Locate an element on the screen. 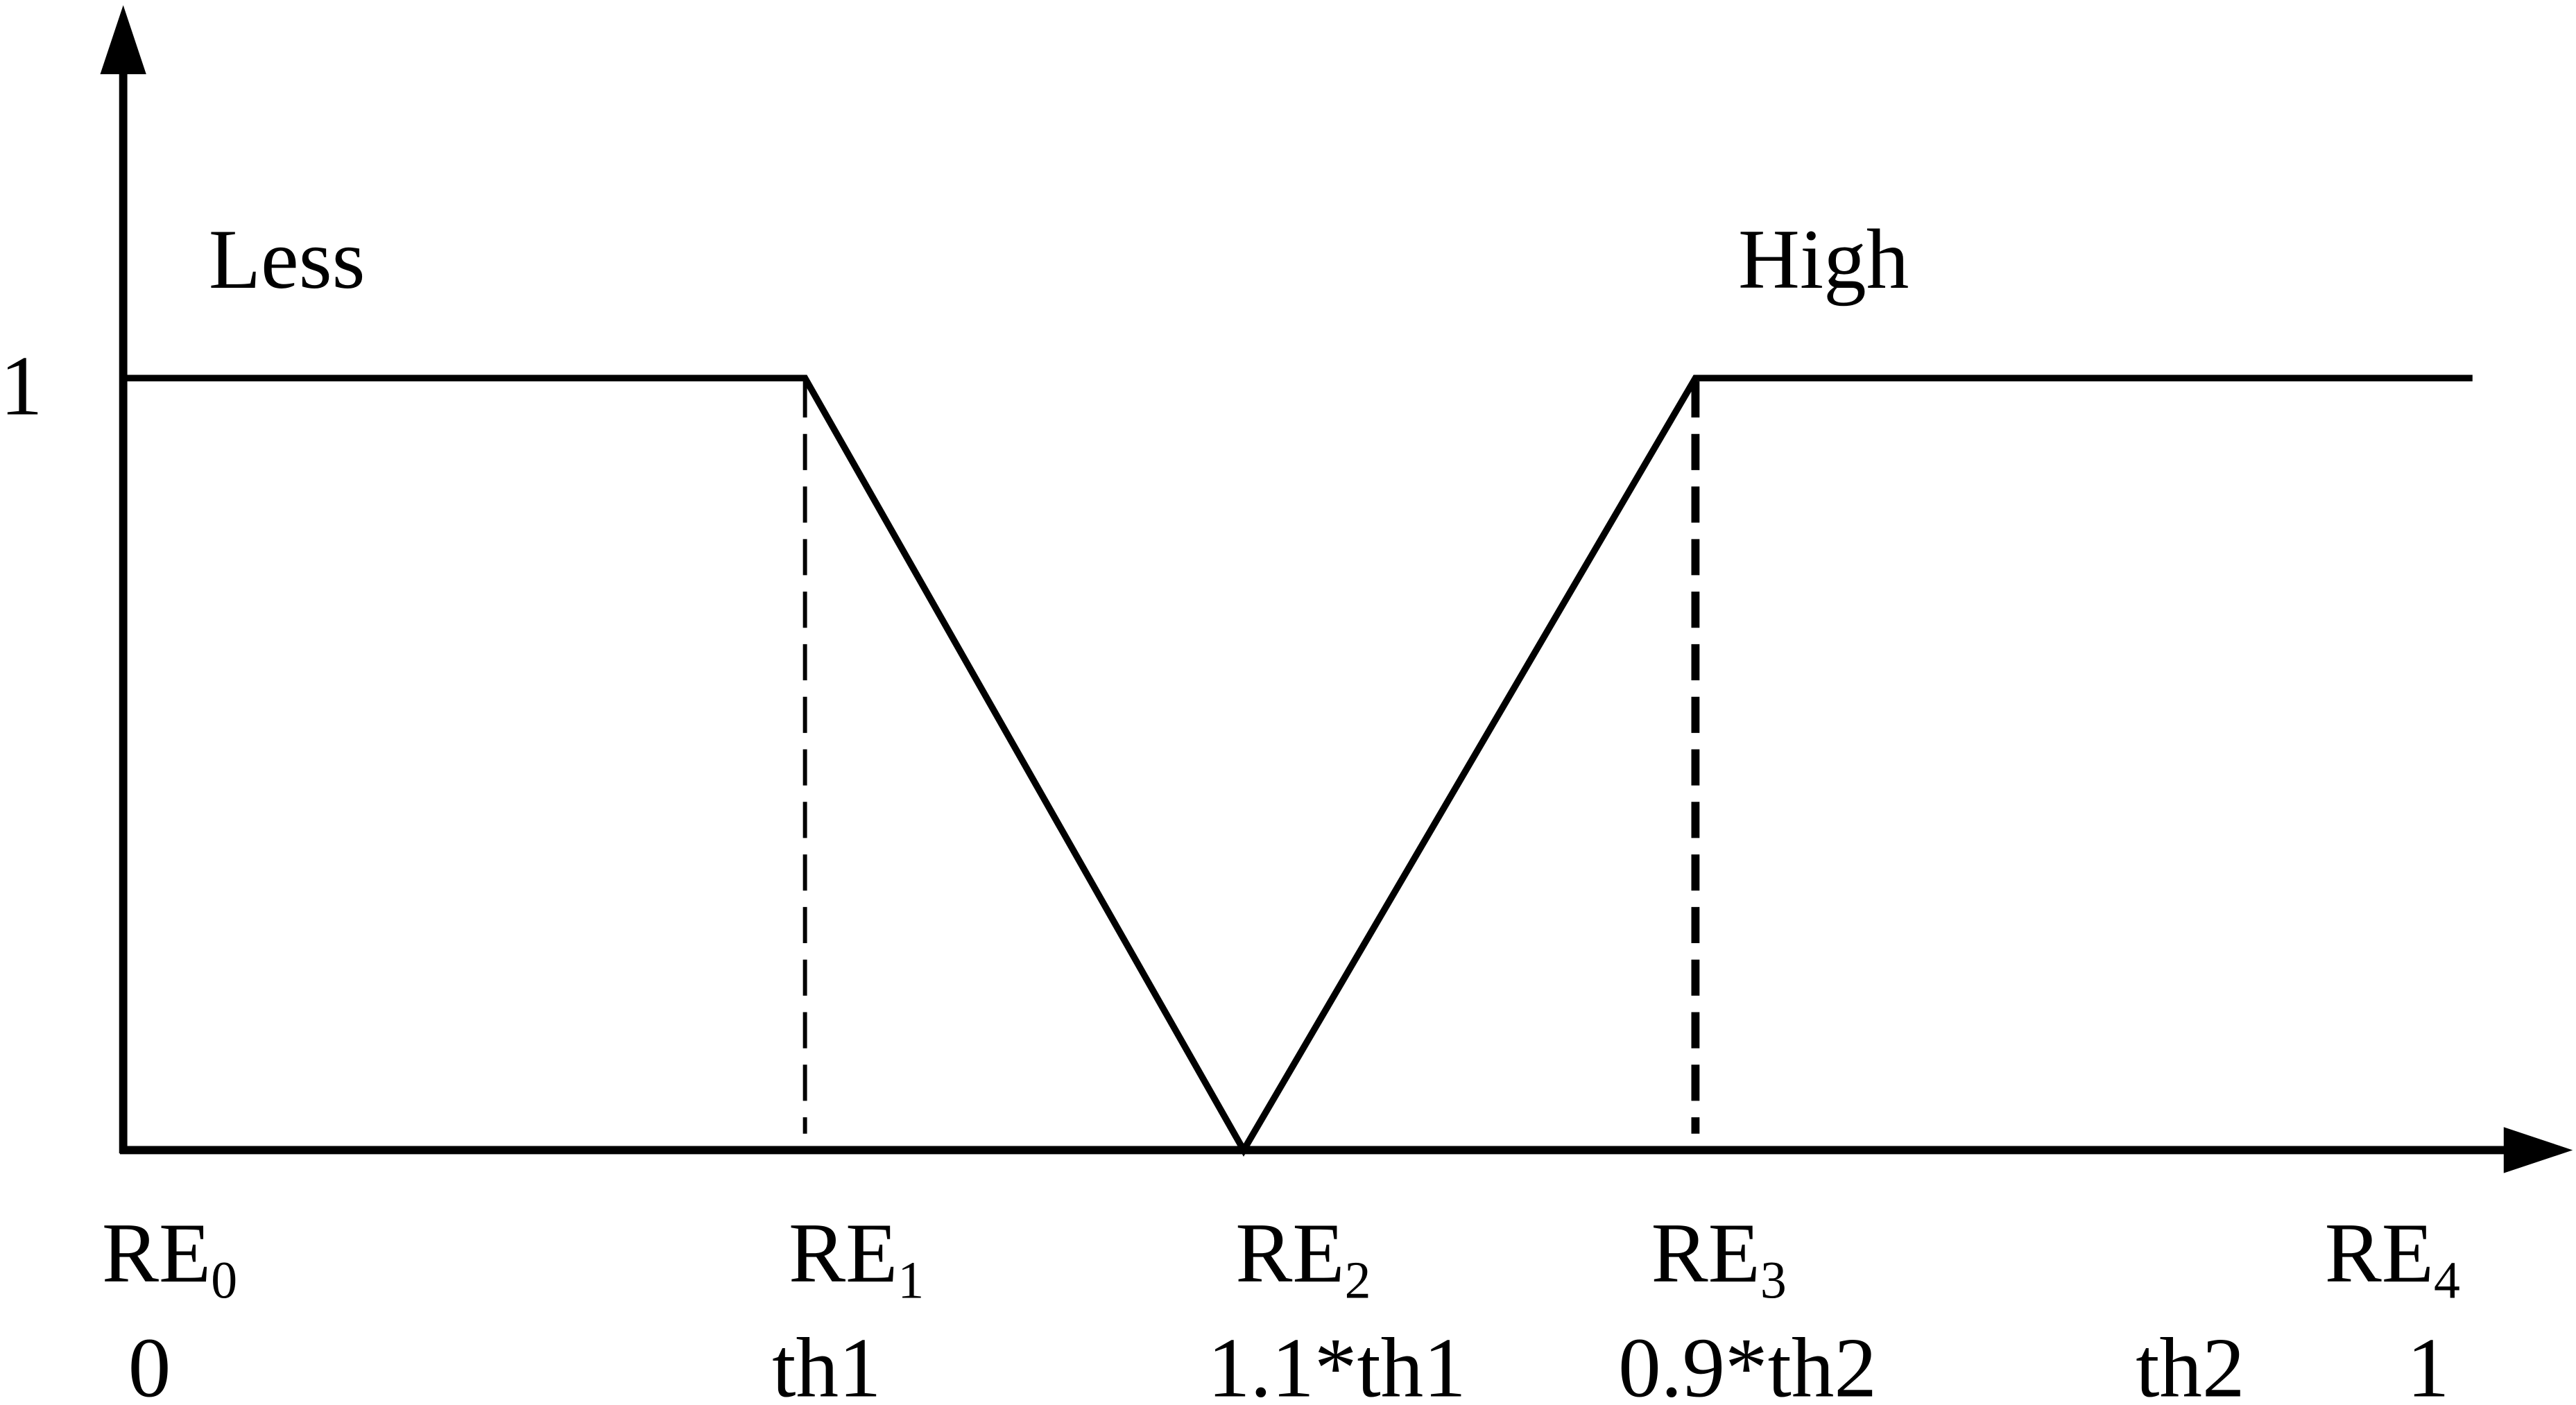 The width and height of the screenshot is (2576, 1405). point-name-sub: 1 is located at coordinates (911, 1281).